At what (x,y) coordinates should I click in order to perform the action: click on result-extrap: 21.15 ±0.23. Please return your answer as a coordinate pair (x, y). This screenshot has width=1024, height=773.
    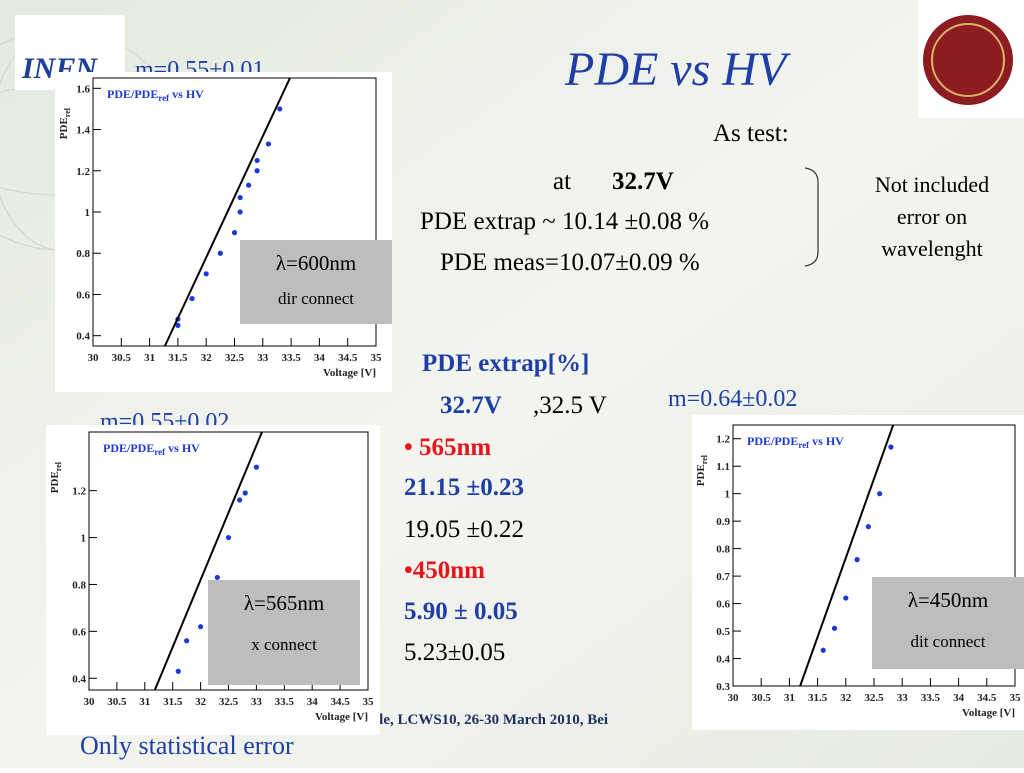
    Looking at the image, I should click on (464, 487).